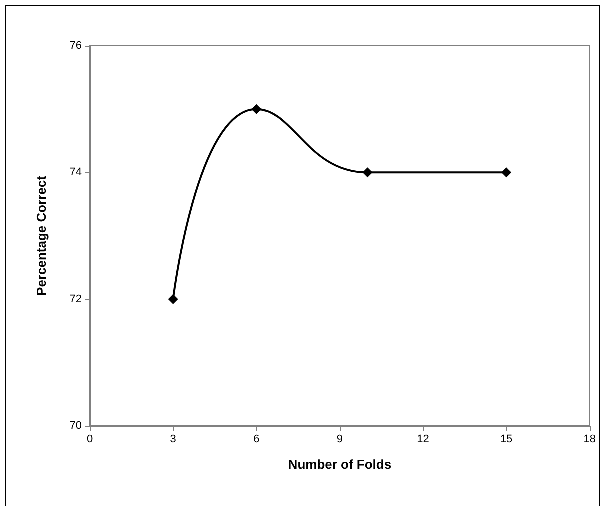 This screenshot has height=506, width=604. I want to click on x-tick-label: 15, so click(506, 440).